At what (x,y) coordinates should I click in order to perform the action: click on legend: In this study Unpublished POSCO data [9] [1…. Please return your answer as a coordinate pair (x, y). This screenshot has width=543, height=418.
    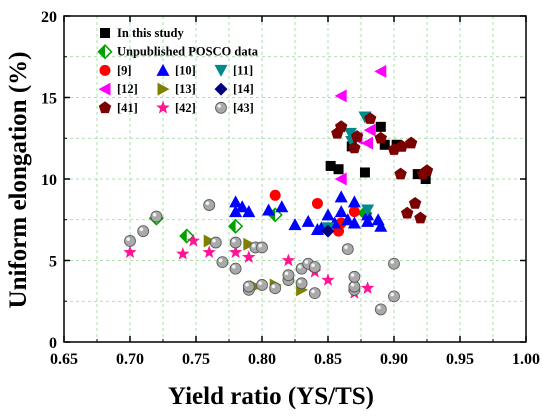
    Looking at the image, I should click on (178, 70).